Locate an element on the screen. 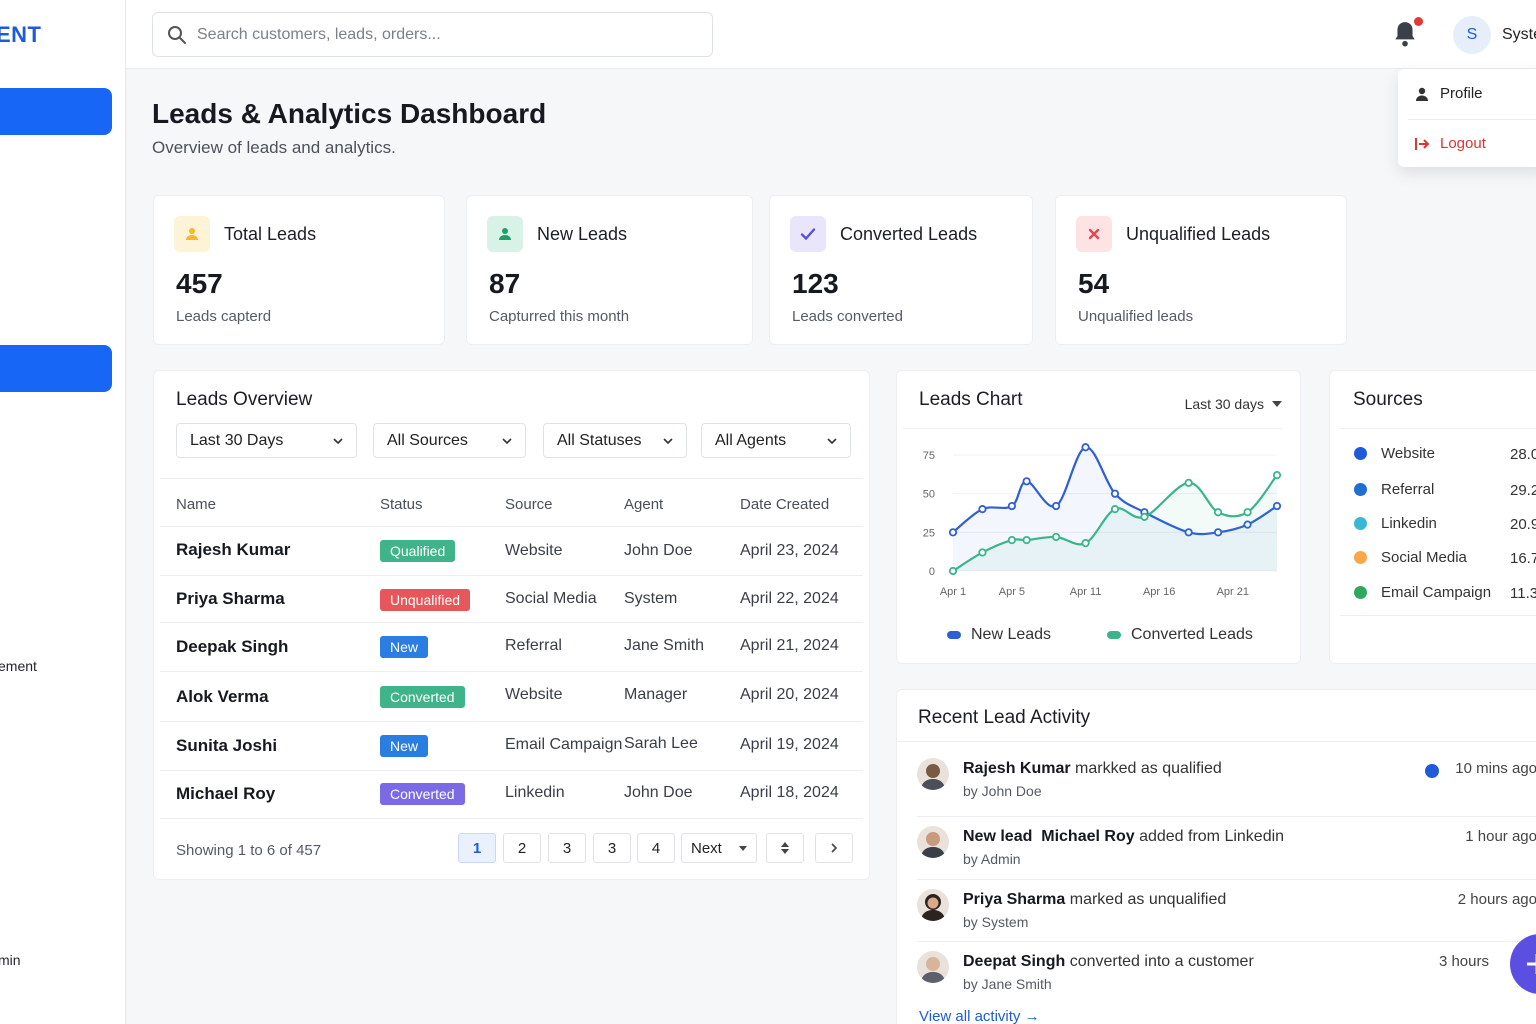 This screenshot has height=1024, width=1536. status-badge: Converted is located at coordinates (422, 794).